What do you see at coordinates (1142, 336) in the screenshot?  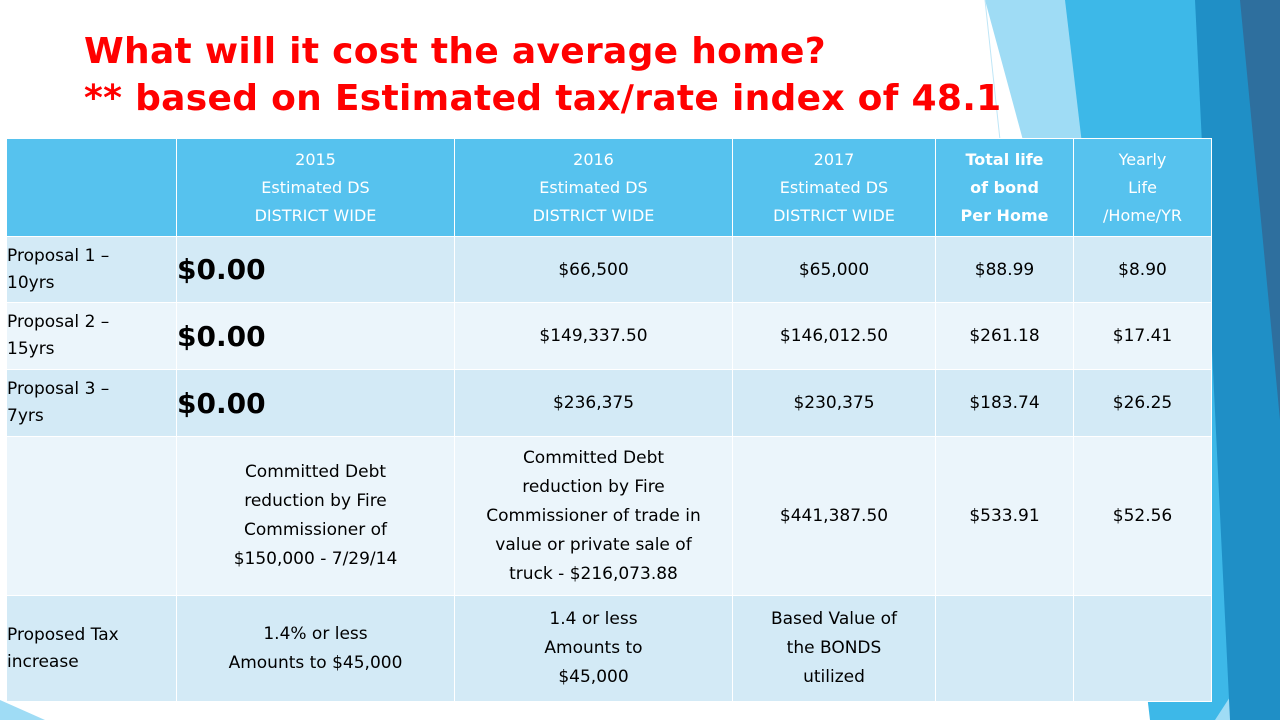 I see `cell-yearly: $17.41` at bounding box center [1142, 336].